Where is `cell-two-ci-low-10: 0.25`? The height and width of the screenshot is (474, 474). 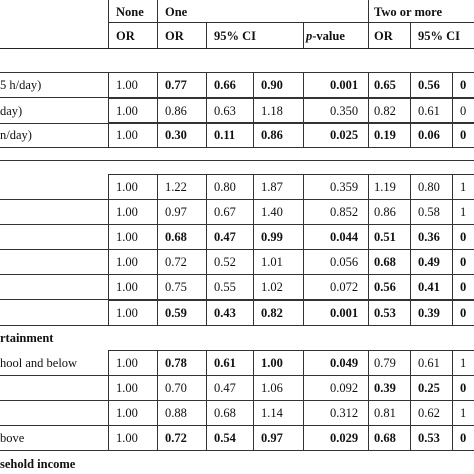 cell-two-ci-low-10: 0.25 is located at coordinates (429, 388).